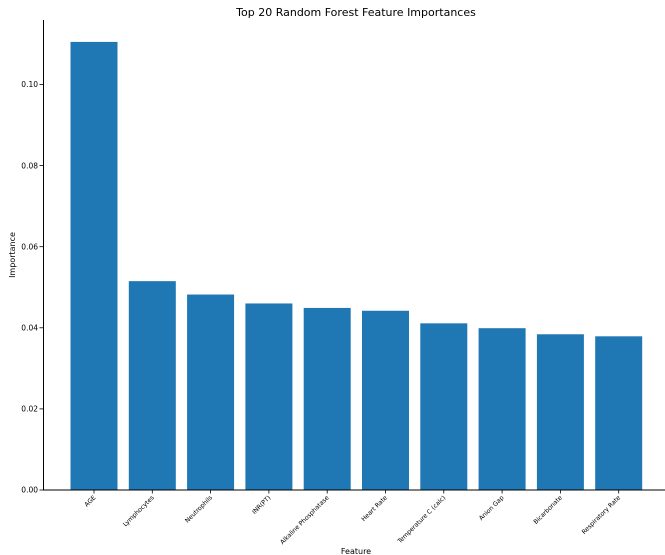  What do you see at coordinates (356, 551) in the screenshot?
I see `x-axis-label: Feature` at bounding box center [356, 551].